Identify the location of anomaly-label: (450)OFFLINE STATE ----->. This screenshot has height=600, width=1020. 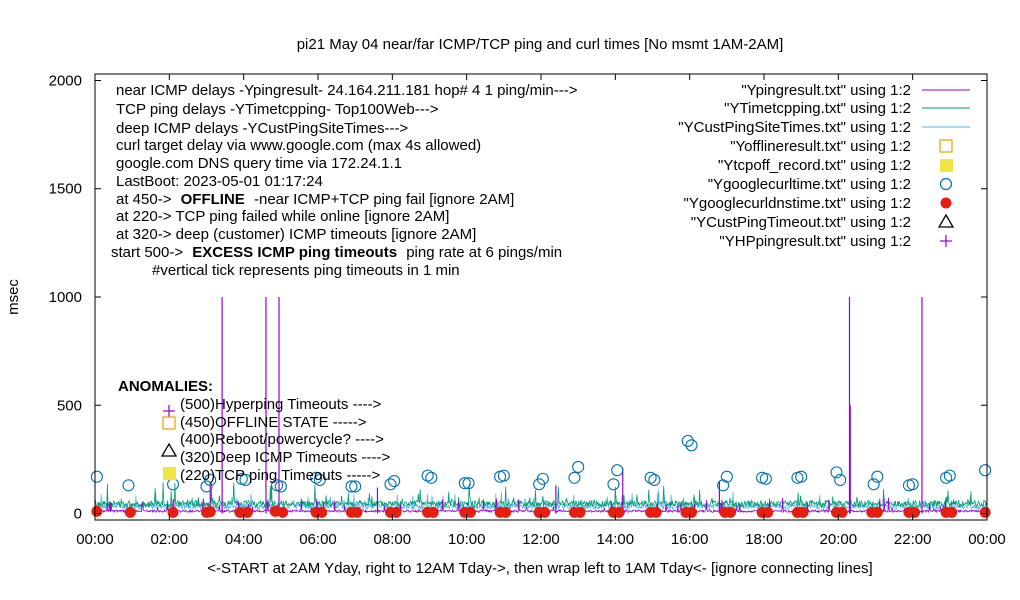
(273, 422).